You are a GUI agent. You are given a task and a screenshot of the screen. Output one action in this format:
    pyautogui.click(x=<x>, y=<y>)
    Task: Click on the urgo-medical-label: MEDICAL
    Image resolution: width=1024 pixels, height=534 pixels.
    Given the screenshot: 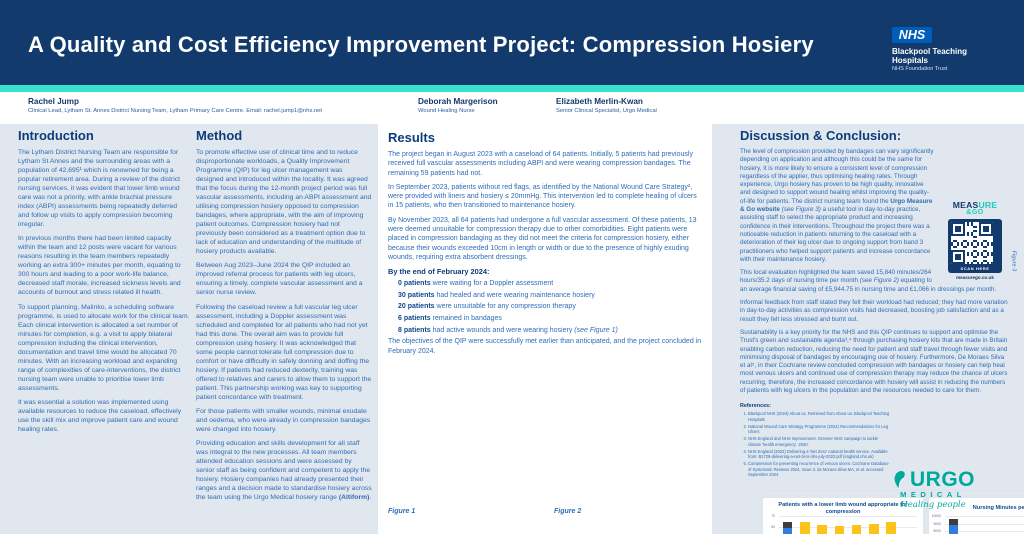 What is the action you would take?
    pyautogui.click(x=933, y=494)
    